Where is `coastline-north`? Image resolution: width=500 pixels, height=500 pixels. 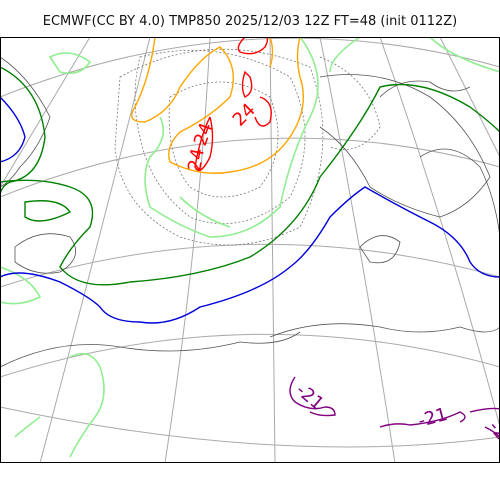
coastline-north is located at coordinates (425, 89).